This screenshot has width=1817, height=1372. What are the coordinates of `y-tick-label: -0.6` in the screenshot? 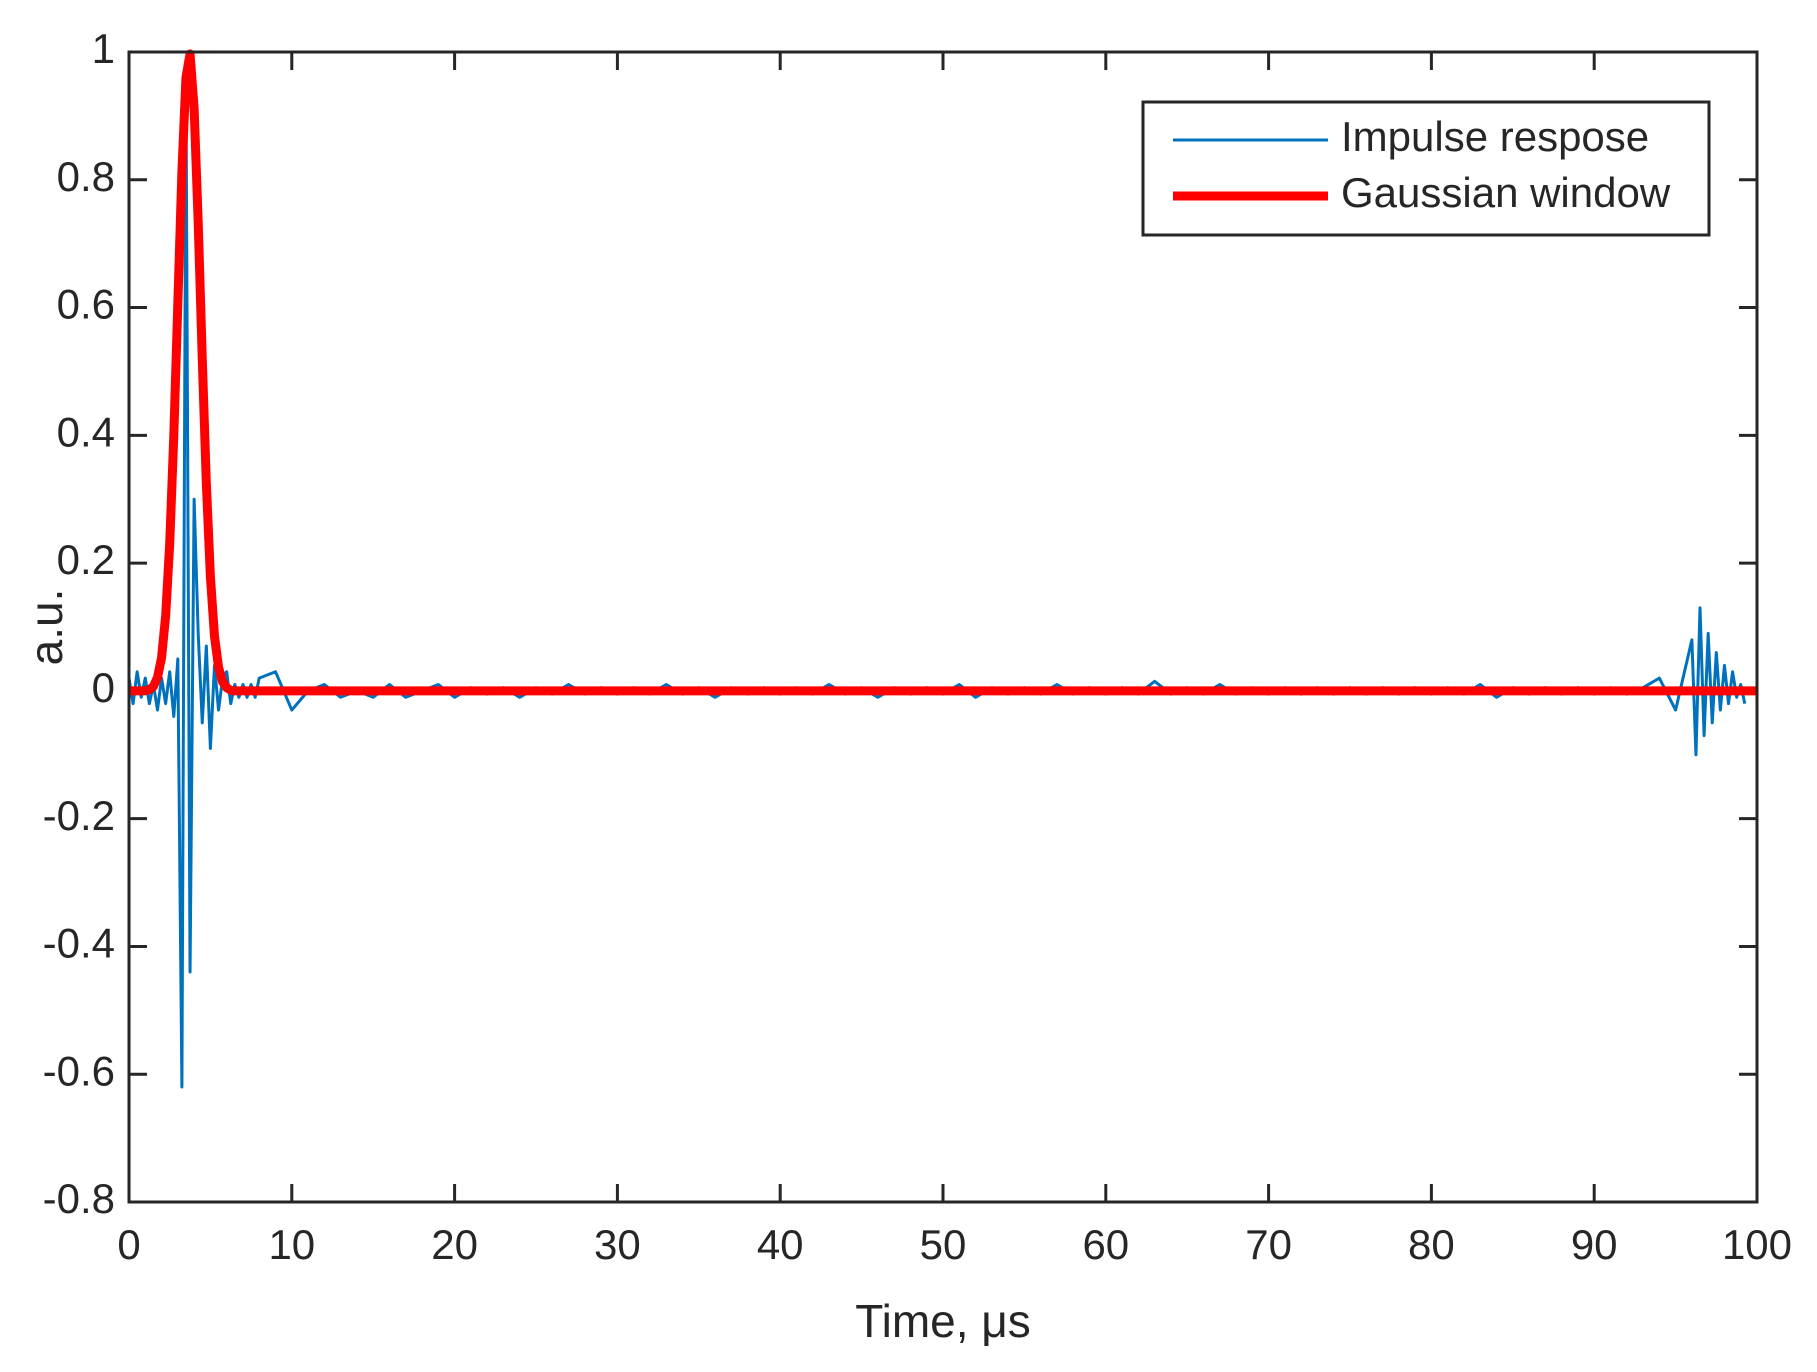 It's located at (79, 1070).